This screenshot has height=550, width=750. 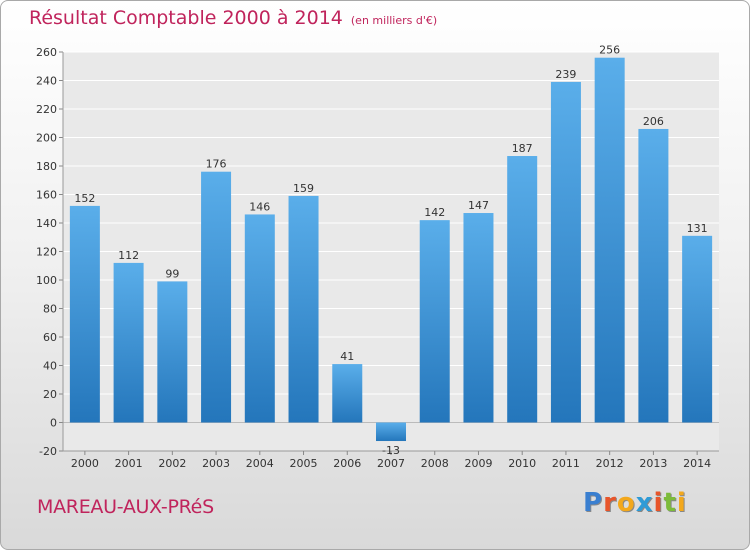 I want to click on data-label: 99, so click(x=172, y=273).